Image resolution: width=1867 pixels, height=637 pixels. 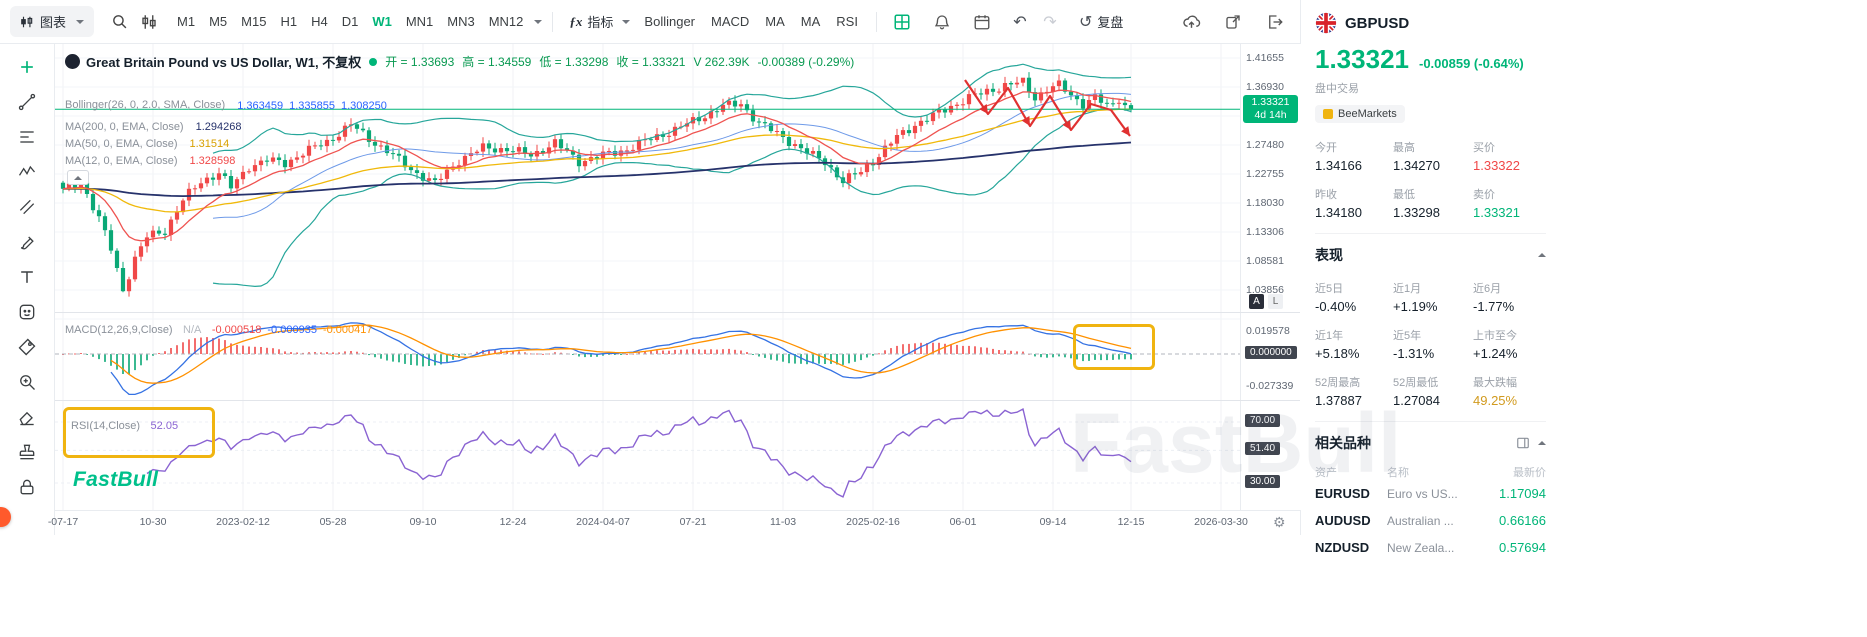 What do you see at coordinates (982, 22) in the screenshot?
I see `economic-calendar-icon` at bounding box center [982, 22].